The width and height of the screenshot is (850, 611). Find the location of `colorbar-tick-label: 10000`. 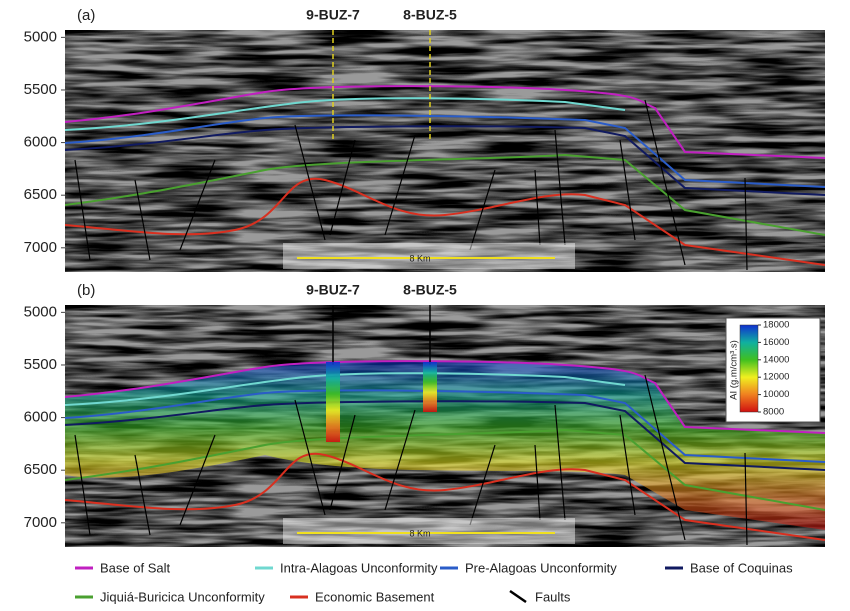

colorbar-tick-label: 10000 is located at coordinates (776, 394).